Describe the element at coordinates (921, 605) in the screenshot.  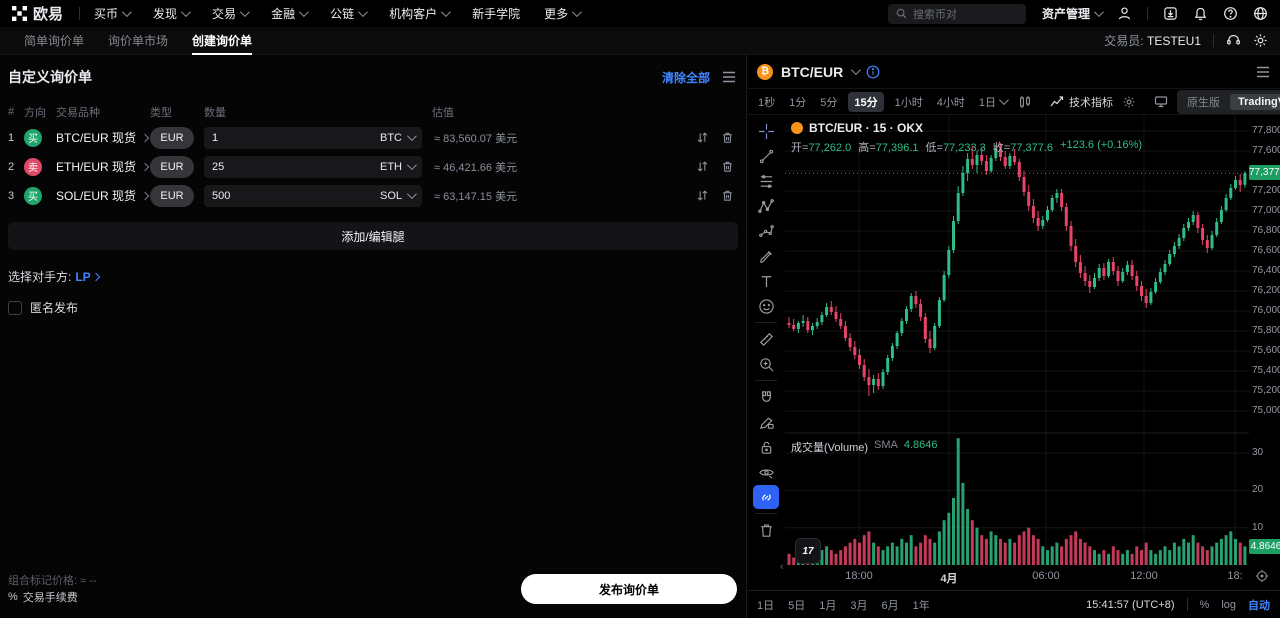
I see `range-button: 1年` at that location.